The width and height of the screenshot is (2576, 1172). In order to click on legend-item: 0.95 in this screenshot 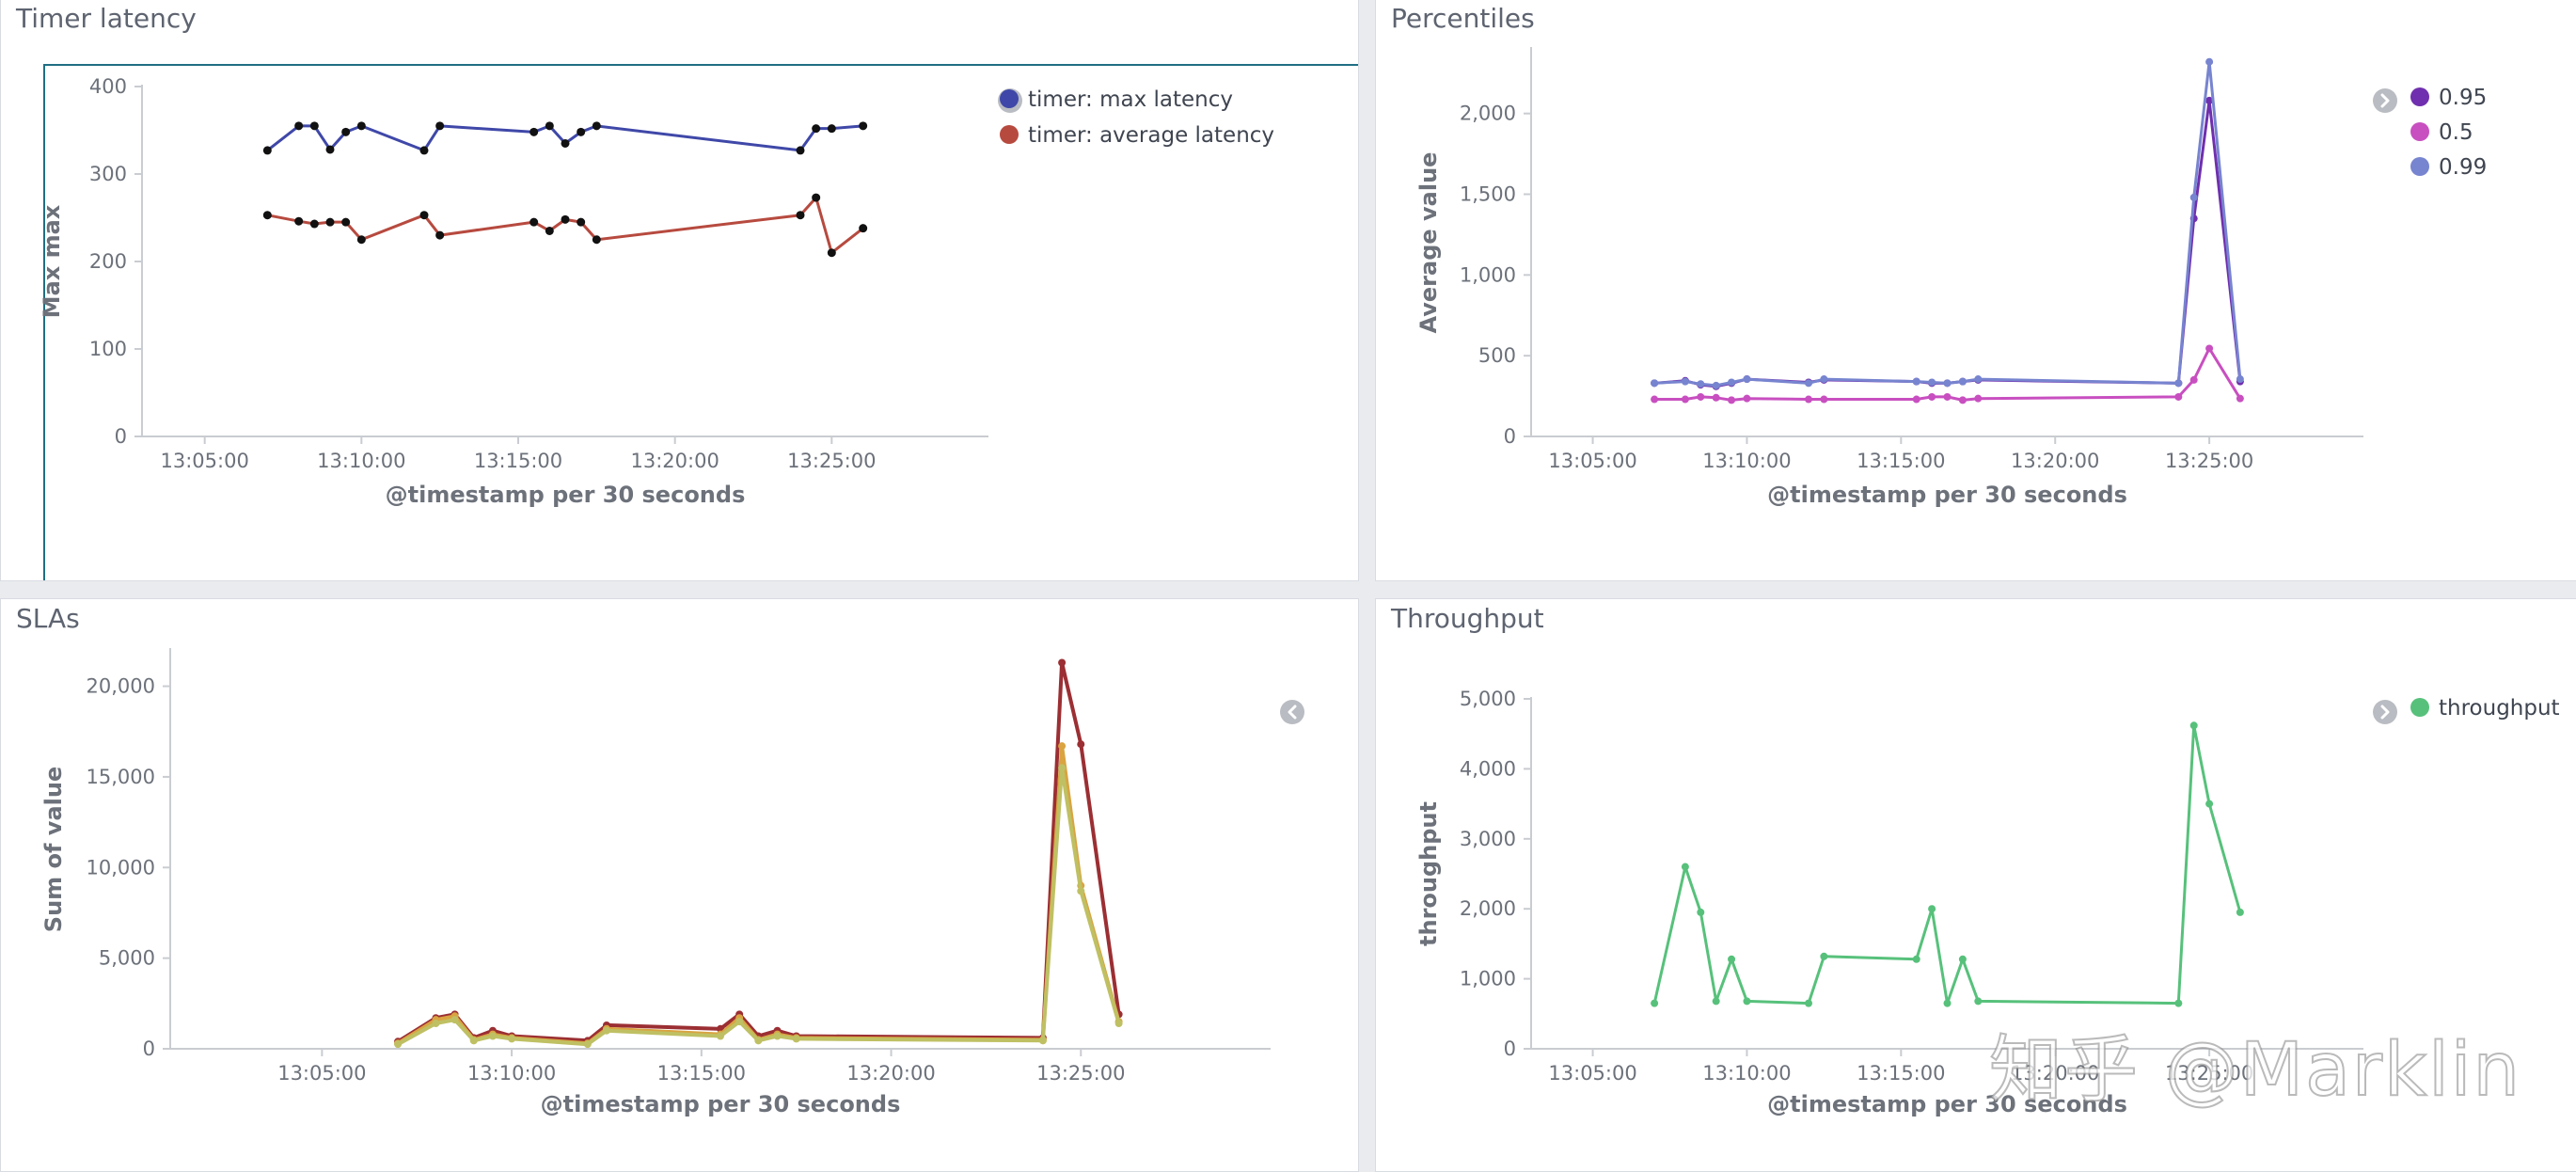, I will do `click(2448, 98)`.